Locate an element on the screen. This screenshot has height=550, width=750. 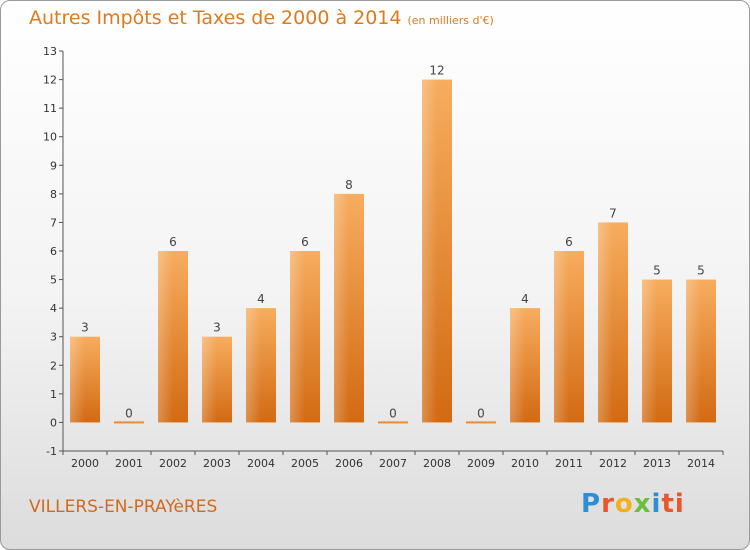
logo-letter: x is located at coordinates (642, 504).